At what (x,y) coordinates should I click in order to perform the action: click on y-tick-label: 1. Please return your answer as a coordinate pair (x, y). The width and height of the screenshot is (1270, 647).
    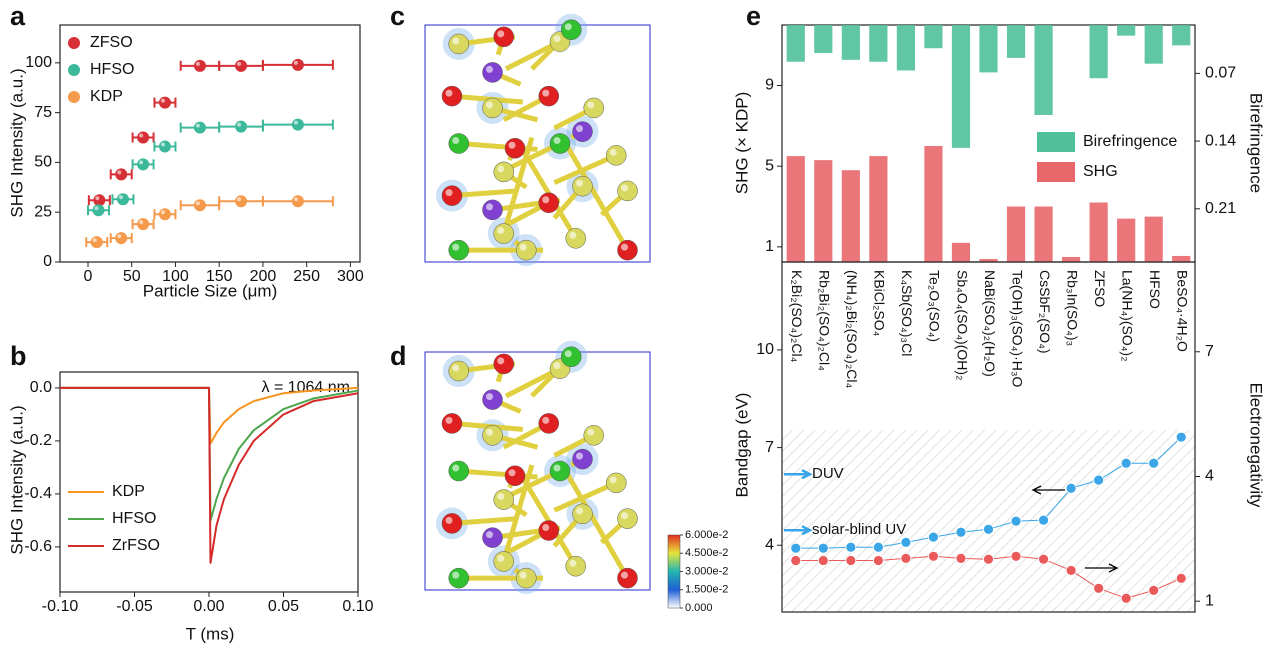
    Looking at the image, I should click on (769, 246).